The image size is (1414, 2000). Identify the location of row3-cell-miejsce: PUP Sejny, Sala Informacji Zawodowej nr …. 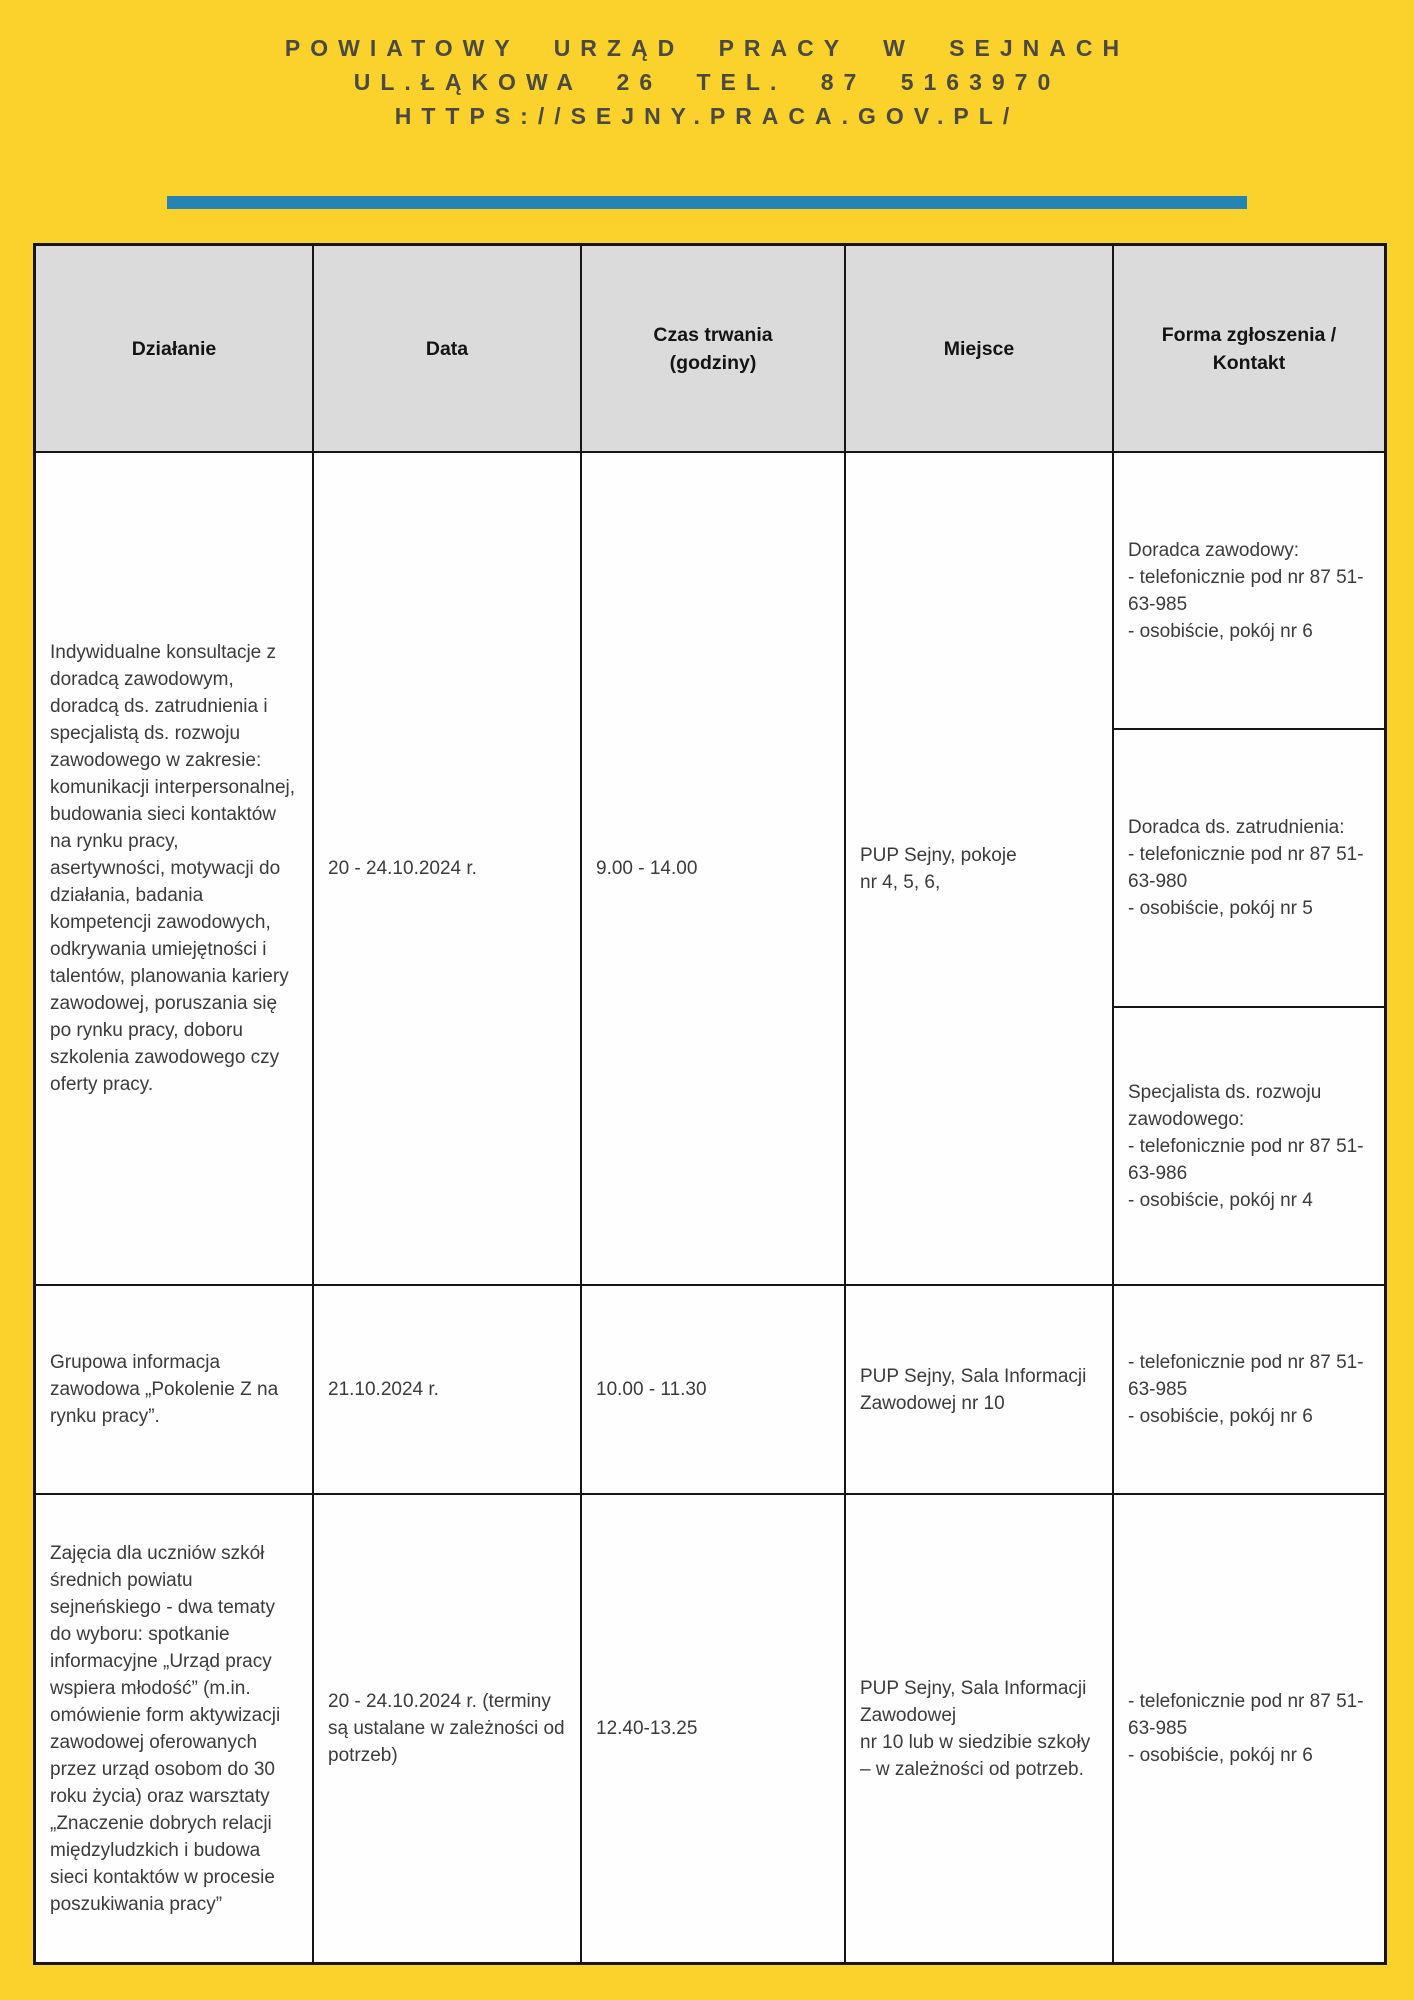
(980, 1728).